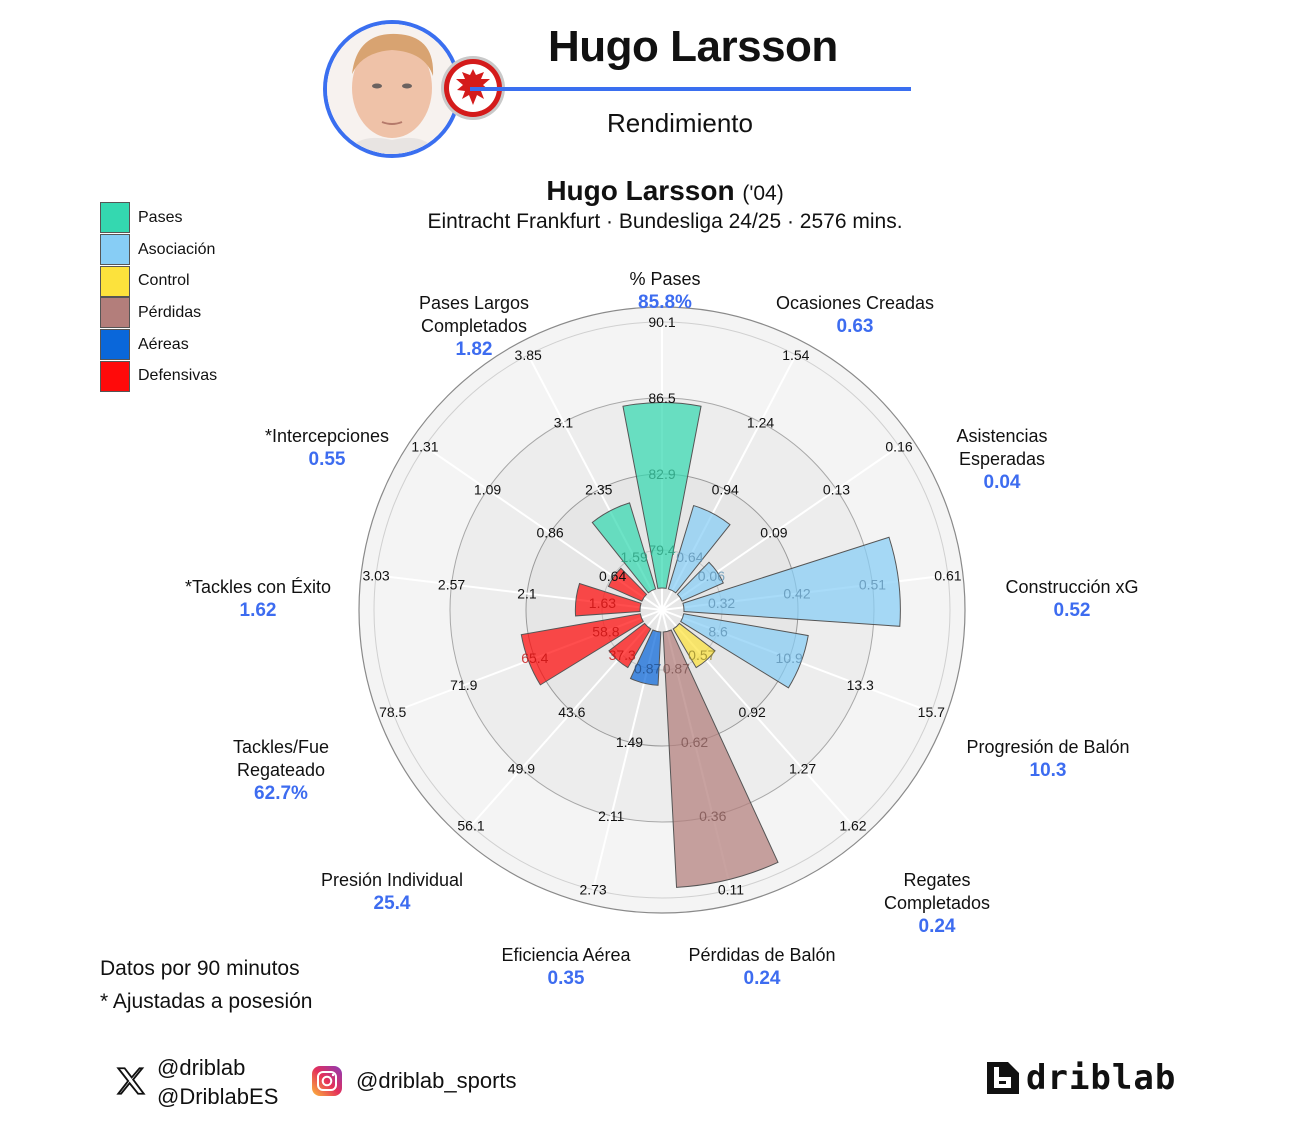 The image size is (1312, 1126). I want to click on svg-text: 1.24, so click(760, 422).